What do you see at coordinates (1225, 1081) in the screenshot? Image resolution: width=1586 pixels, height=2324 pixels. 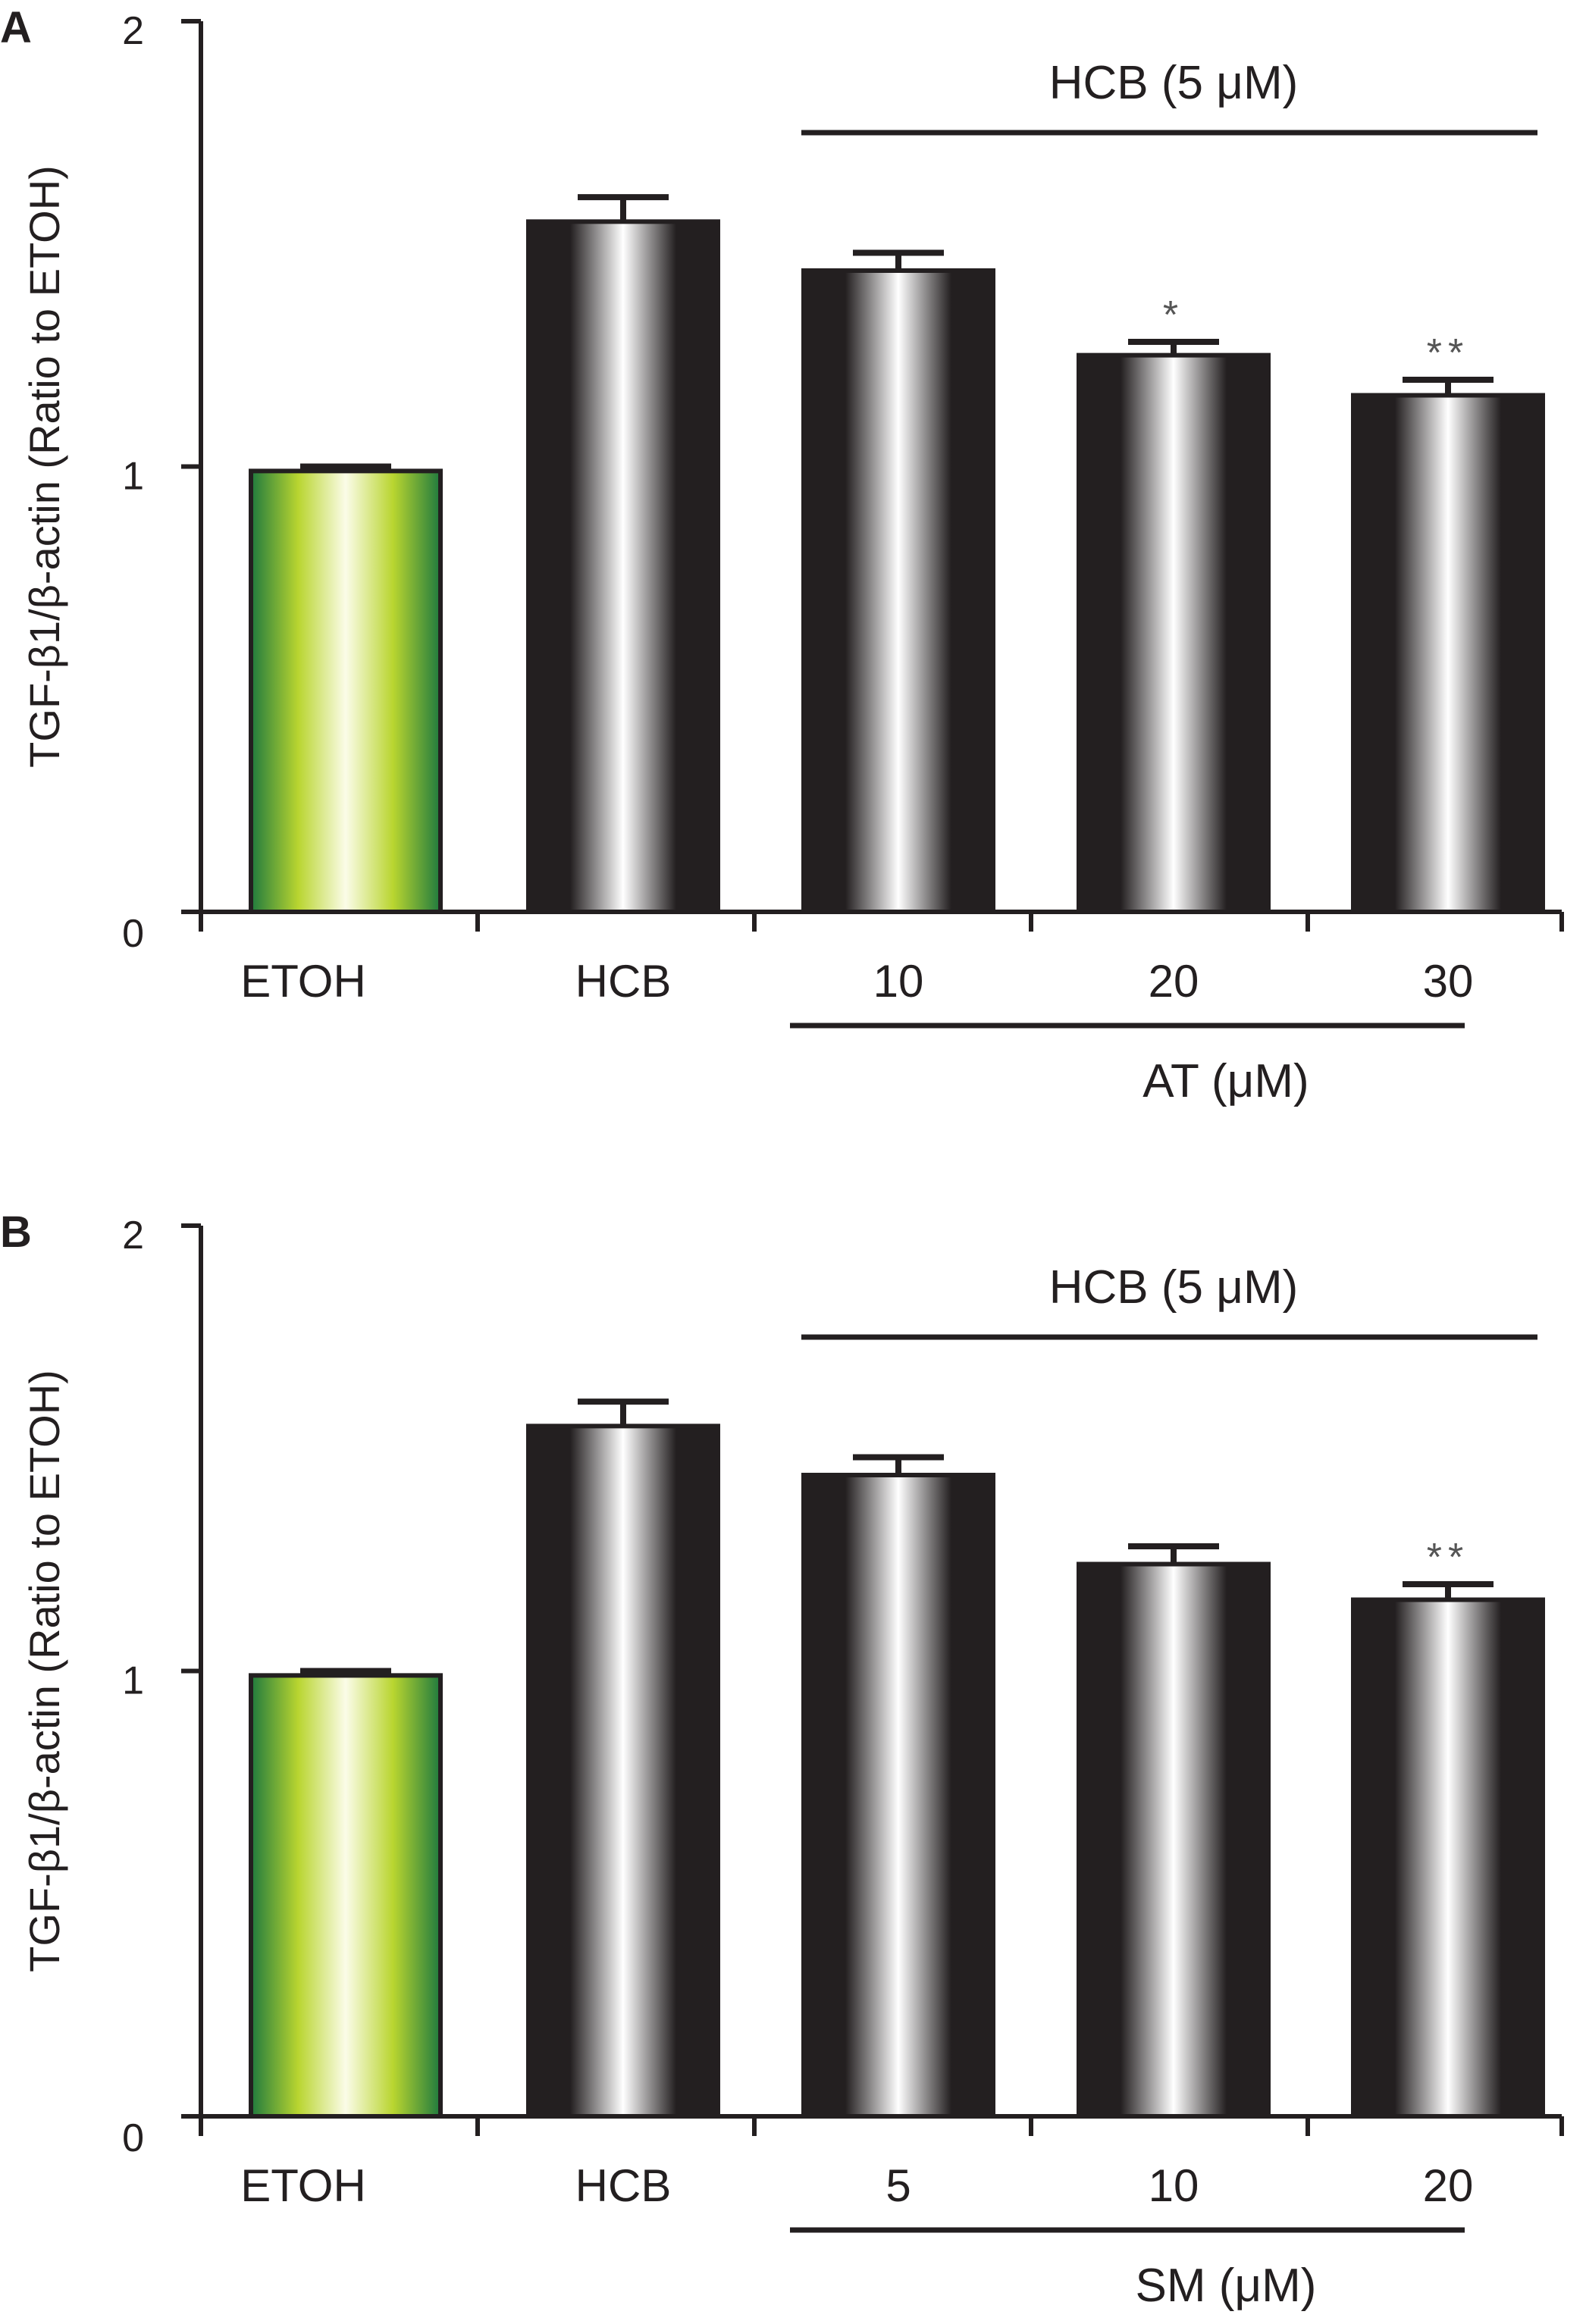 I see `bottom-bracket-label: AT (μM)` at bounding box center [1225, 1081].